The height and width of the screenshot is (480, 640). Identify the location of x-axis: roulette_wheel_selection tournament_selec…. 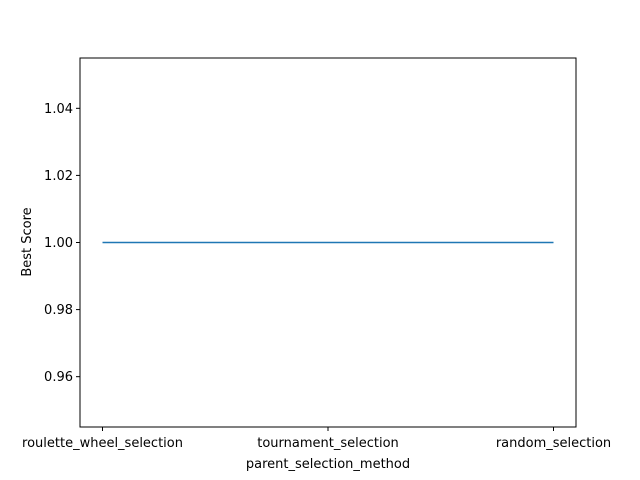
(316, 439).